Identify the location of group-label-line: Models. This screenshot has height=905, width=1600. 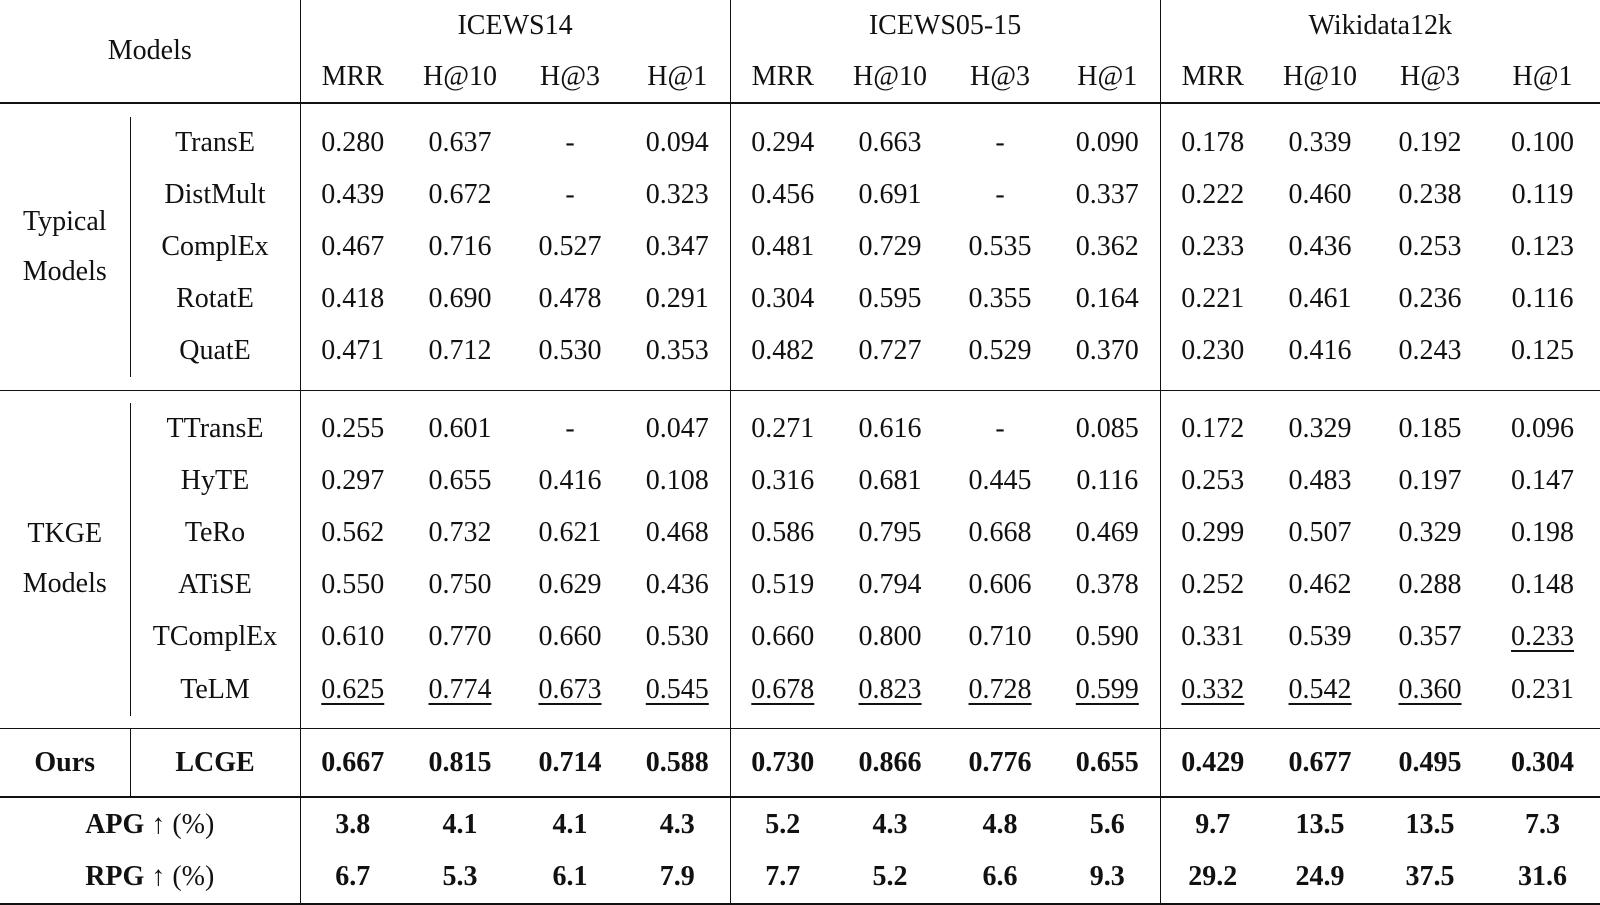
(64, 271).